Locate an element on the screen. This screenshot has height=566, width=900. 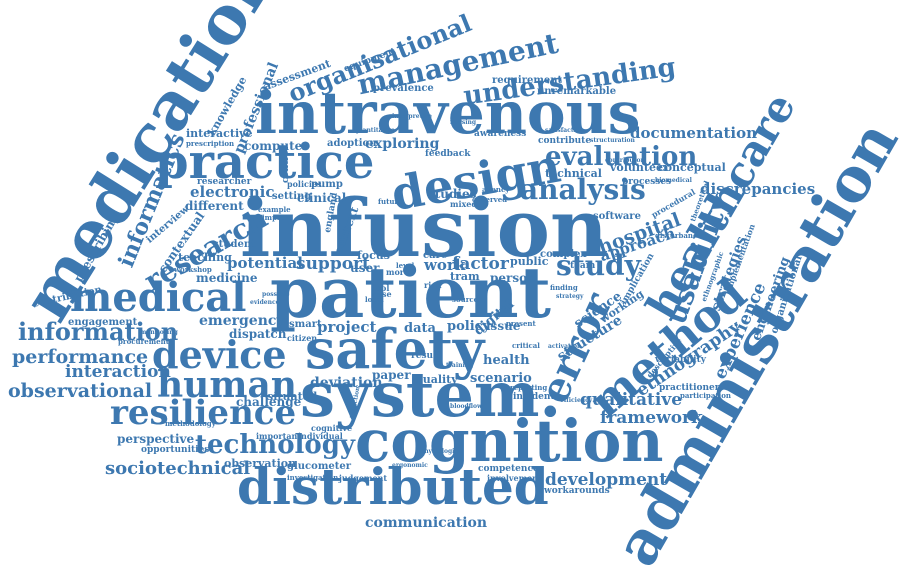
word-requirement: requirement is located at coordinates (527, 80).